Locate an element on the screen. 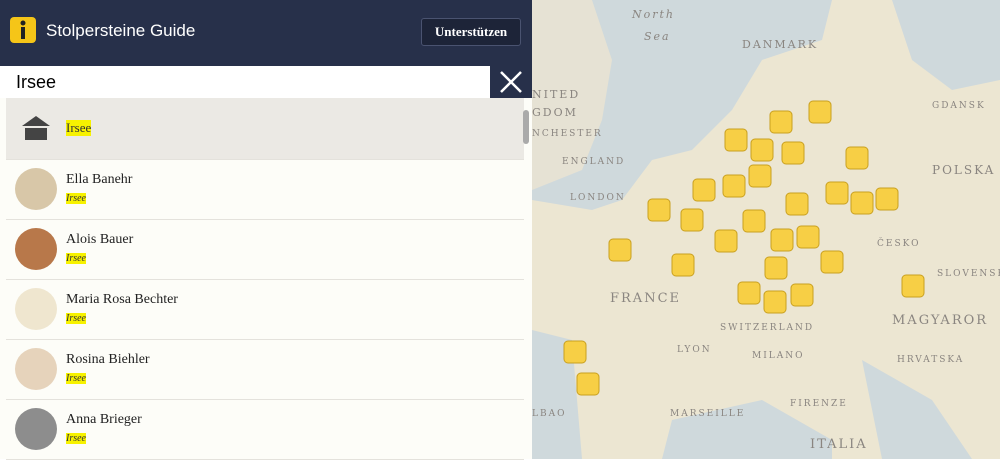  map-label: FIRENZE is located at coordinates (819, 404).